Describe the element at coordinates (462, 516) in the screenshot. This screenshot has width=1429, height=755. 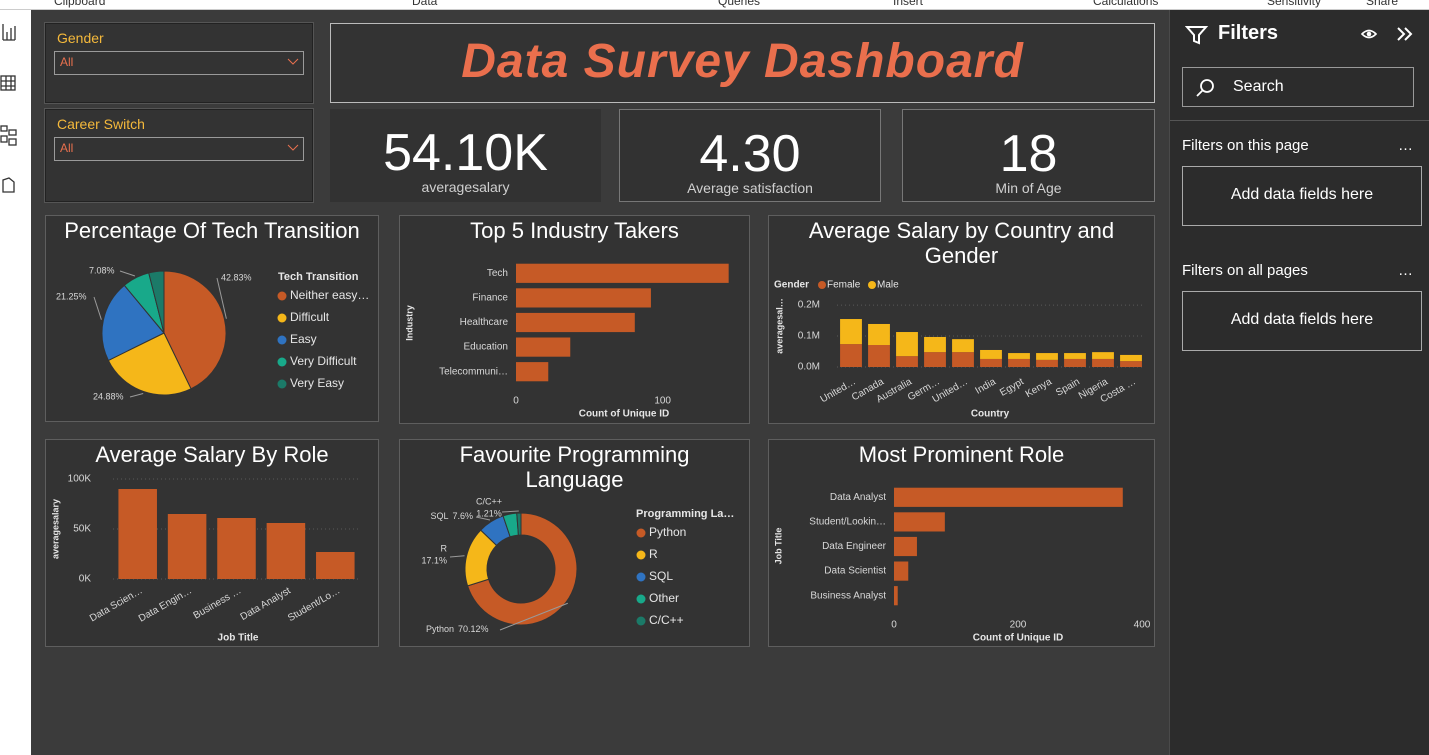
I see `data-label-value: 7.6%` at that location.